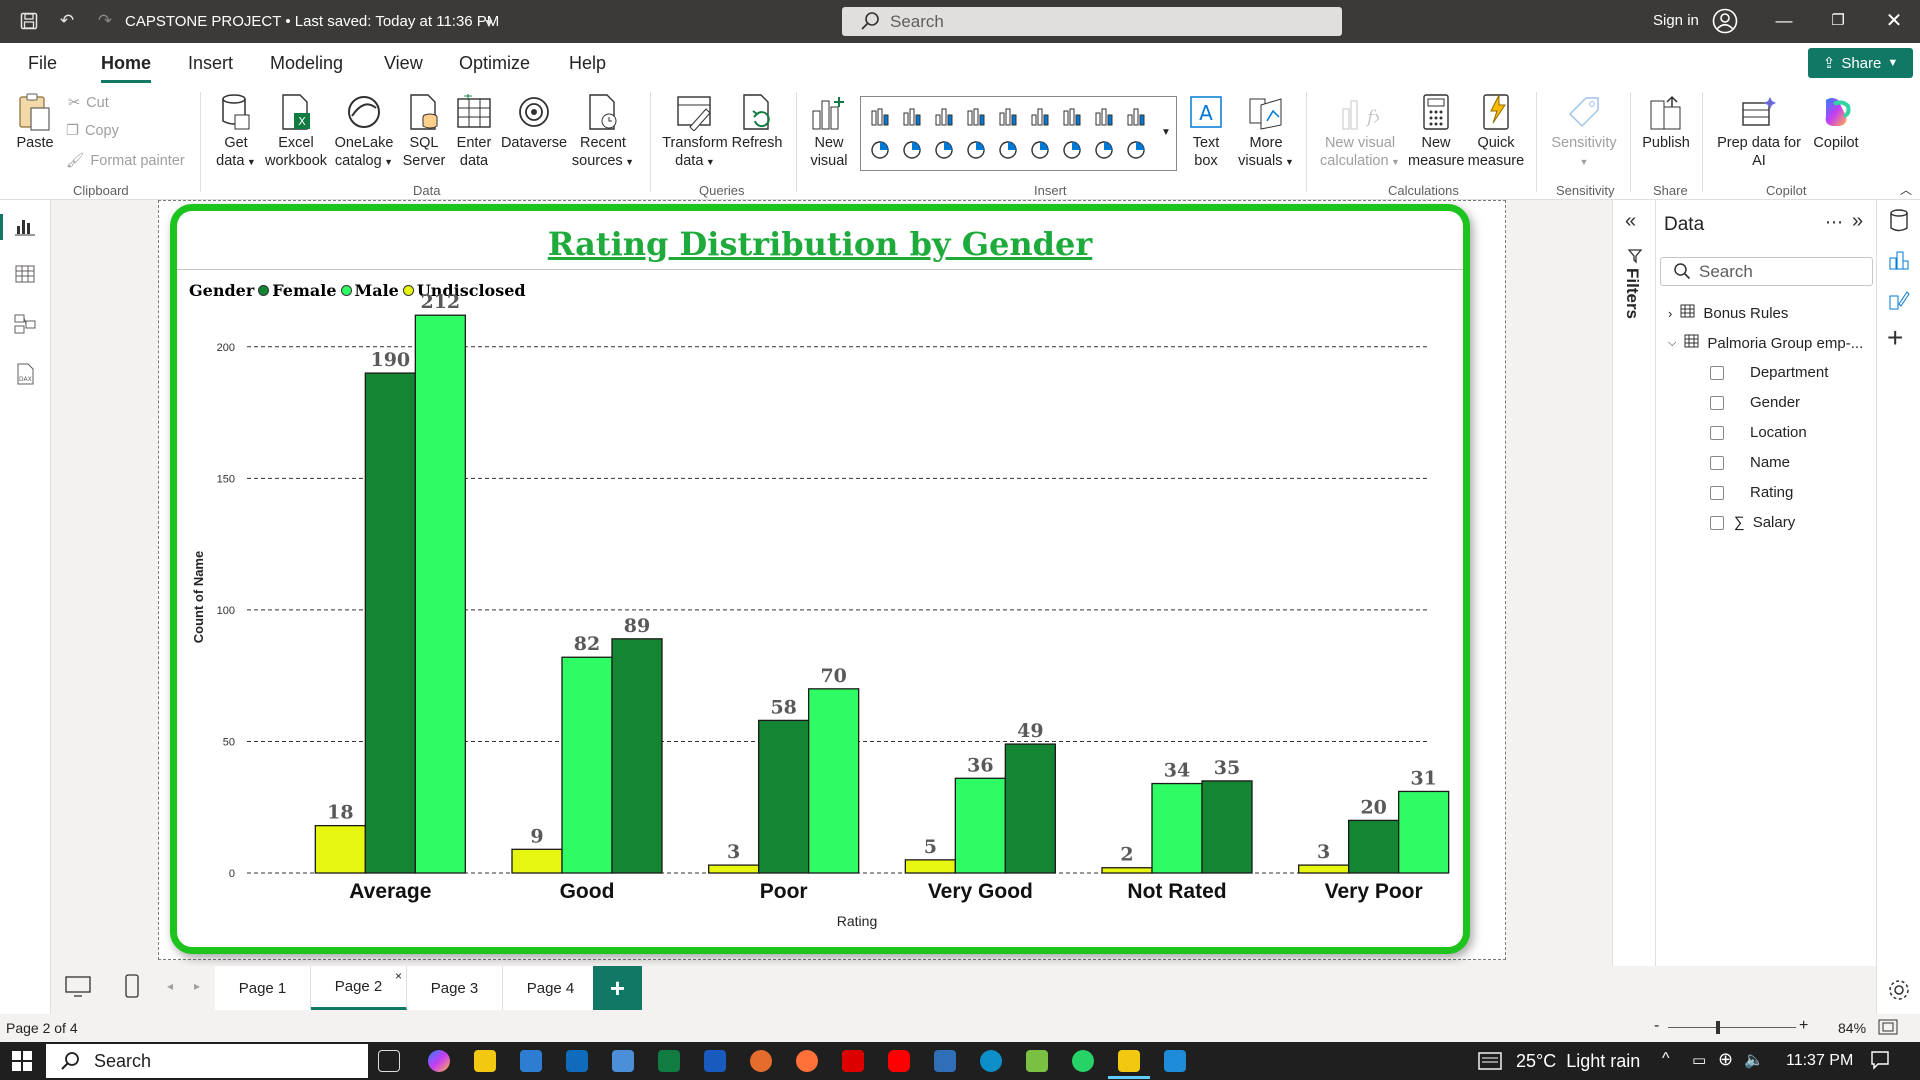 The height and width of the screenshot is (1080, 1920). What do you see at coordinates (489, 23) in the screenshot?
I see `title-dropdown-icon: ▼` at bounding box center [489, 23].